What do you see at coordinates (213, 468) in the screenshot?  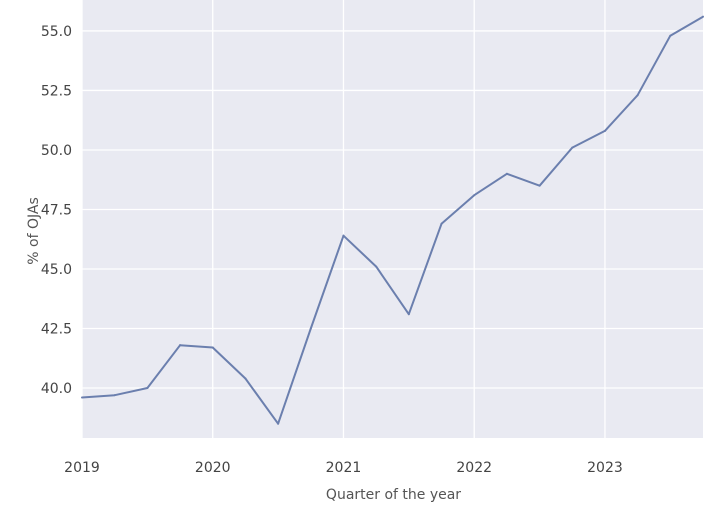 I see `x-tick-label: 2020` at bounding box center [213, 468].